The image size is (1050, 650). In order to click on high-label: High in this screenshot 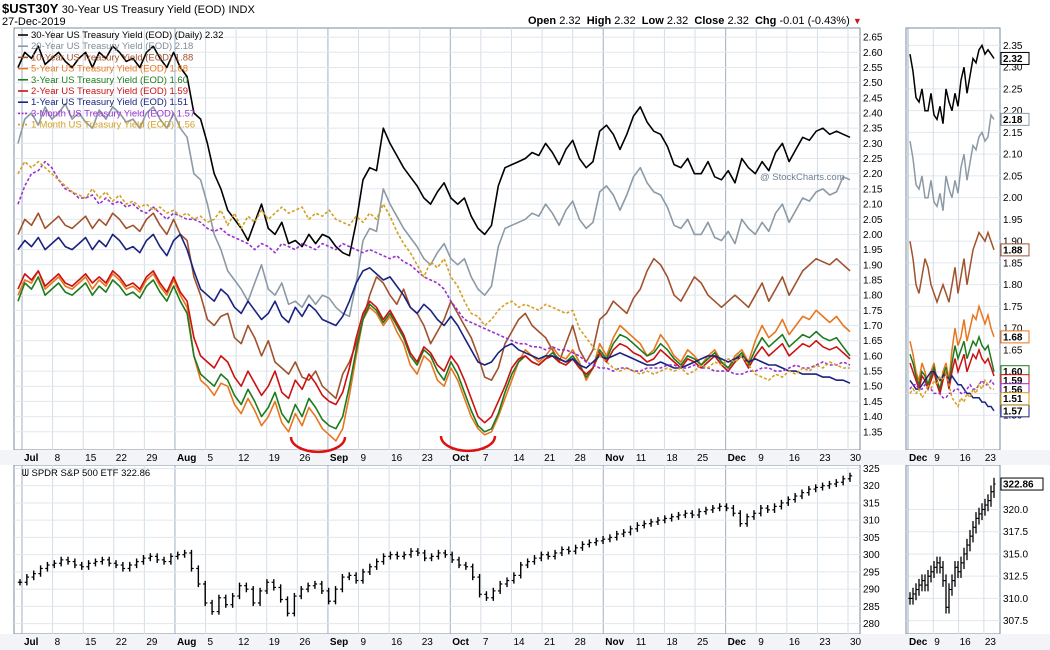, I will do `click(599, 21)`.